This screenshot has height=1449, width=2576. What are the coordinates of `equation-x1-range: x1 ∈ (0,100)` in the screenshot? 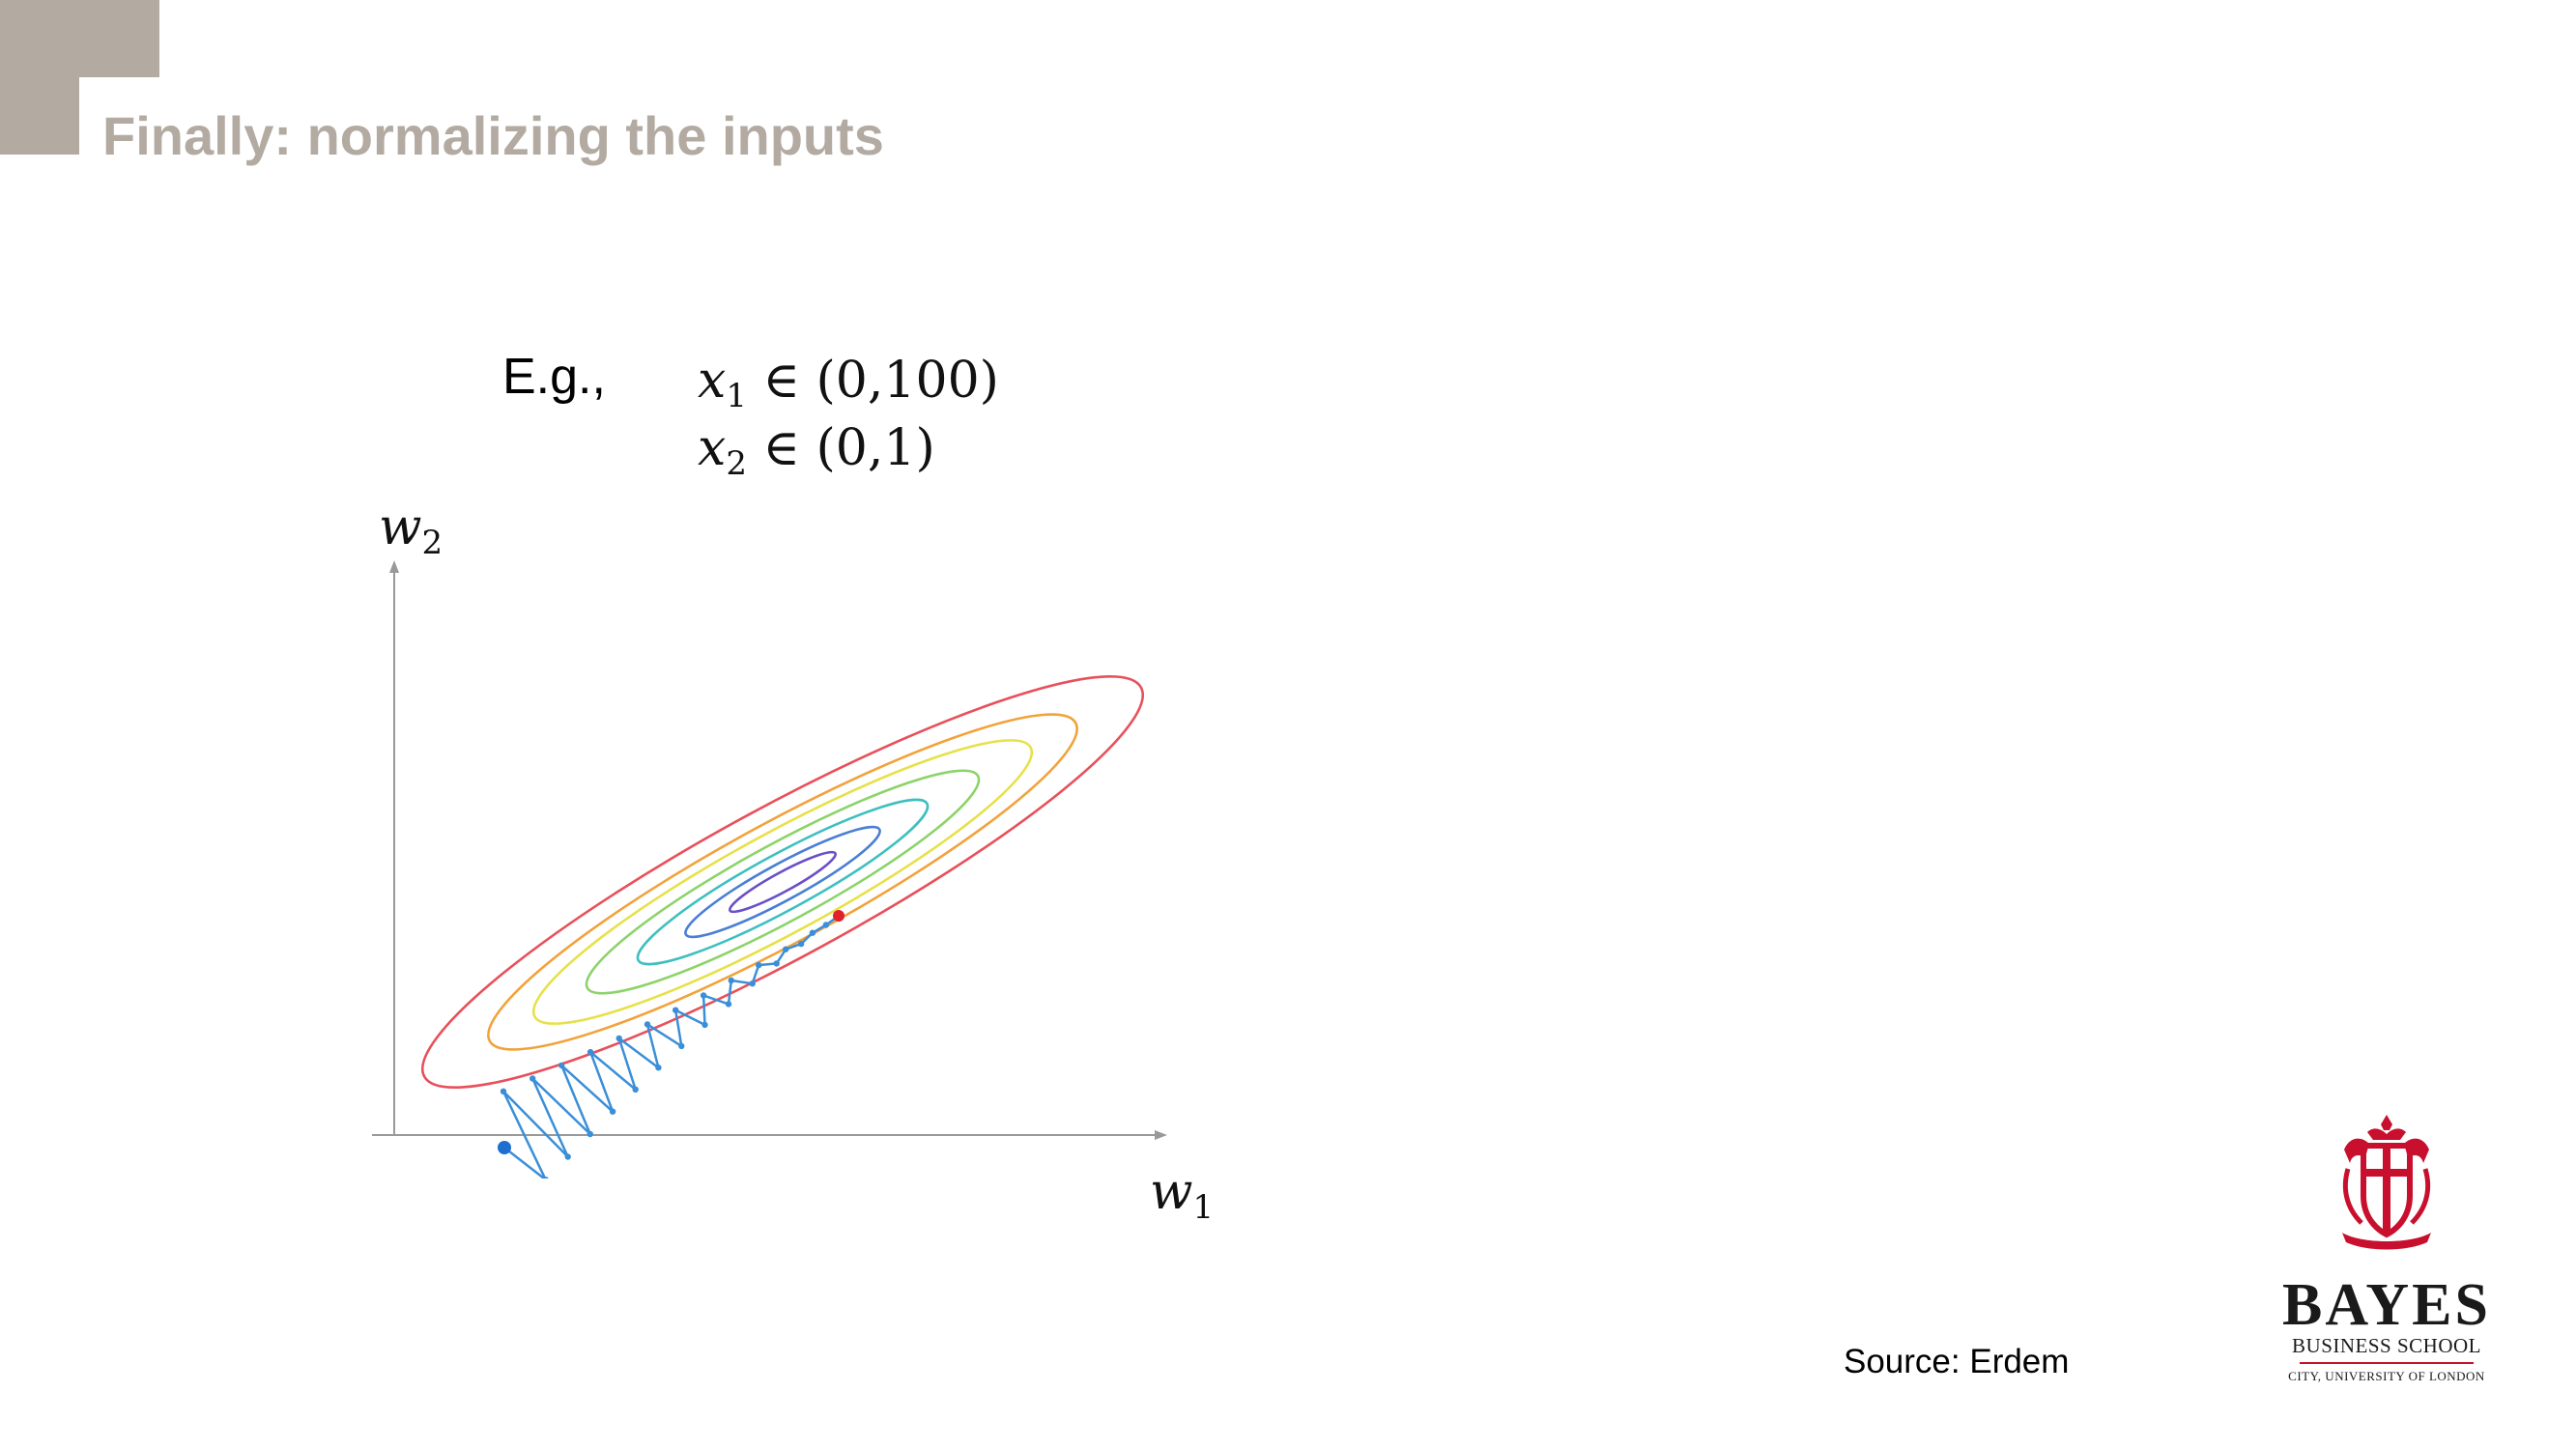 It's located at (849, 383).